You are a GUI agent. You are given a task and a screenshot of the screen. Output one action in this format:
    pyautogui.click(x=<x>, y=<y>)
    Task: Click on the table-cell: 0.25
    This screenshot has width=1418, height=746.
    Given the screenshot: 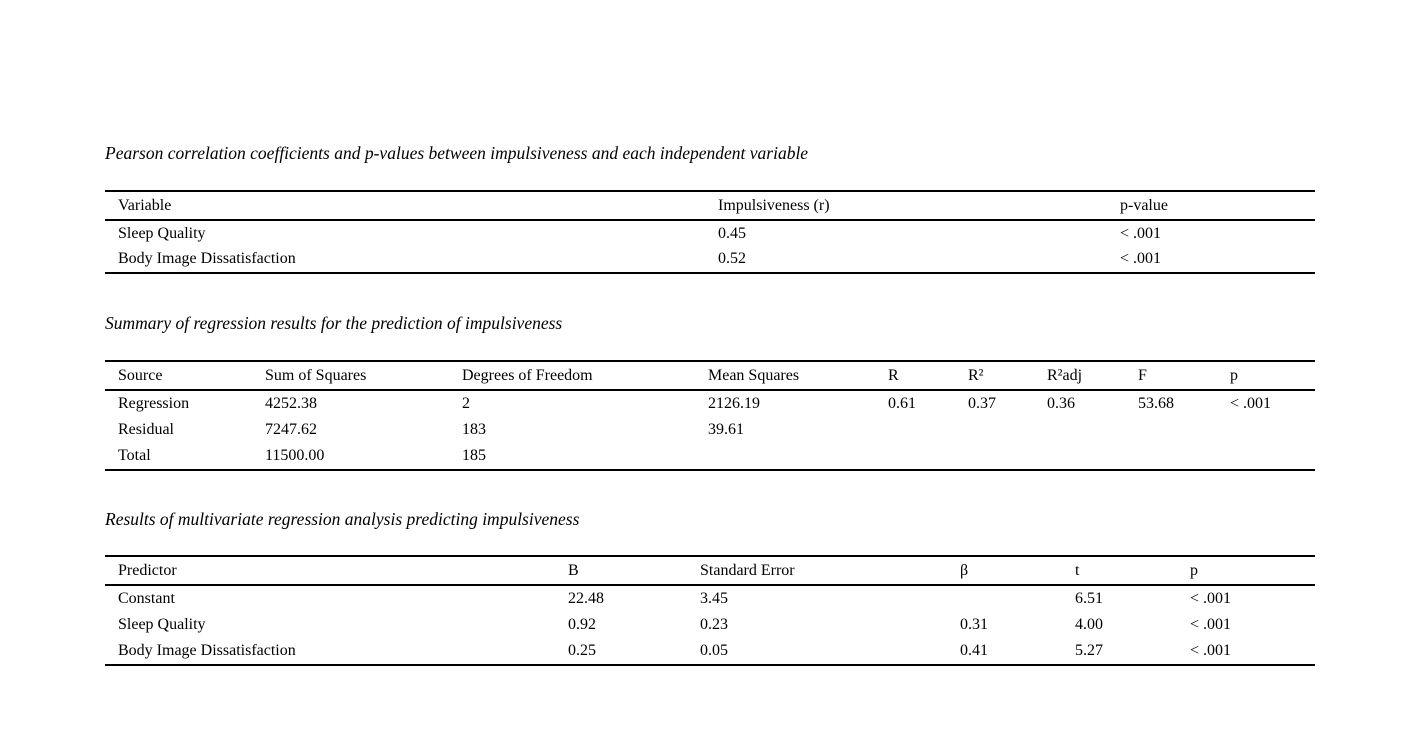 What is the action you would take?
    pyautogui.click(x=582, y=650)
    